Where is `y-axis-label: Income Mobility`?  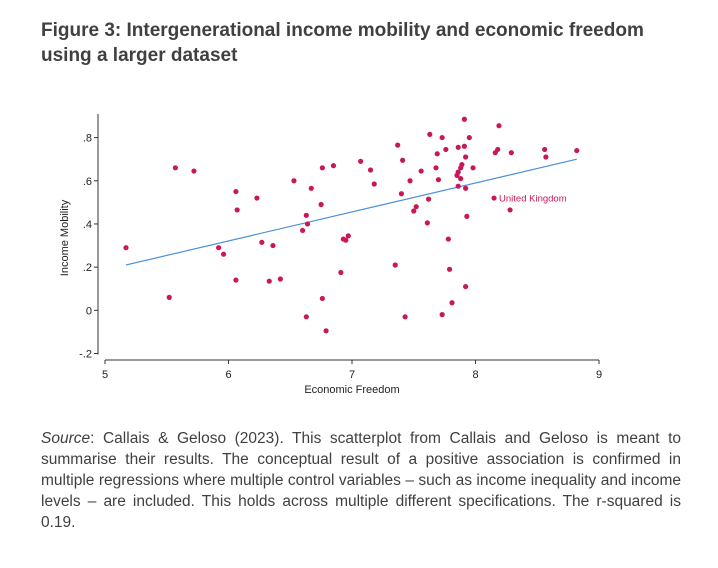 y-axis-label: Income Mobility is located at coordinates (65, 237).